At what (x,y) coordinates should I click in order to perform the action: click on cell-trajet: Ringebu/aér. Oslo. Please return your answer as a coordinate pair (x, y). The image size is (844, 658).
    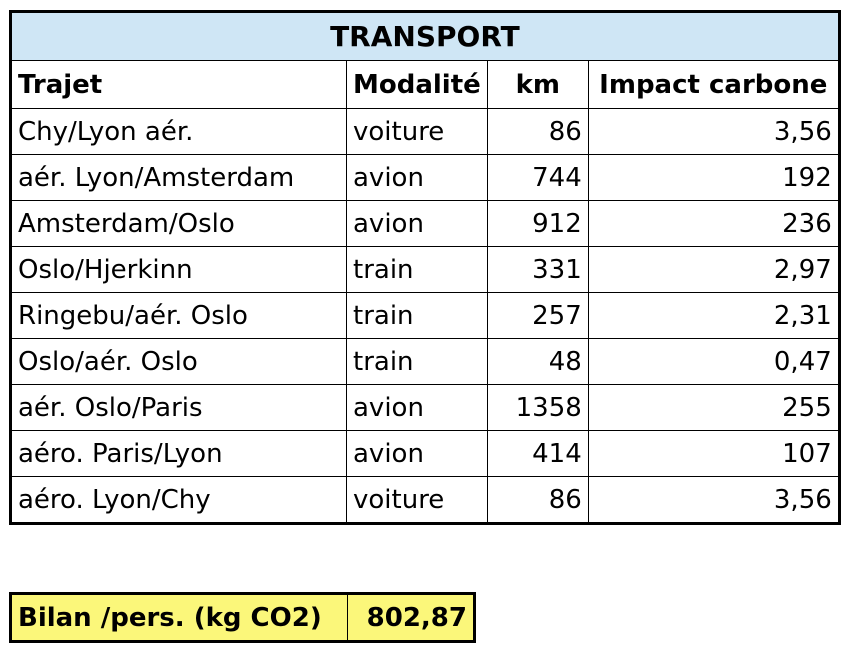
    Looking at the image, I should click on (178, 315).